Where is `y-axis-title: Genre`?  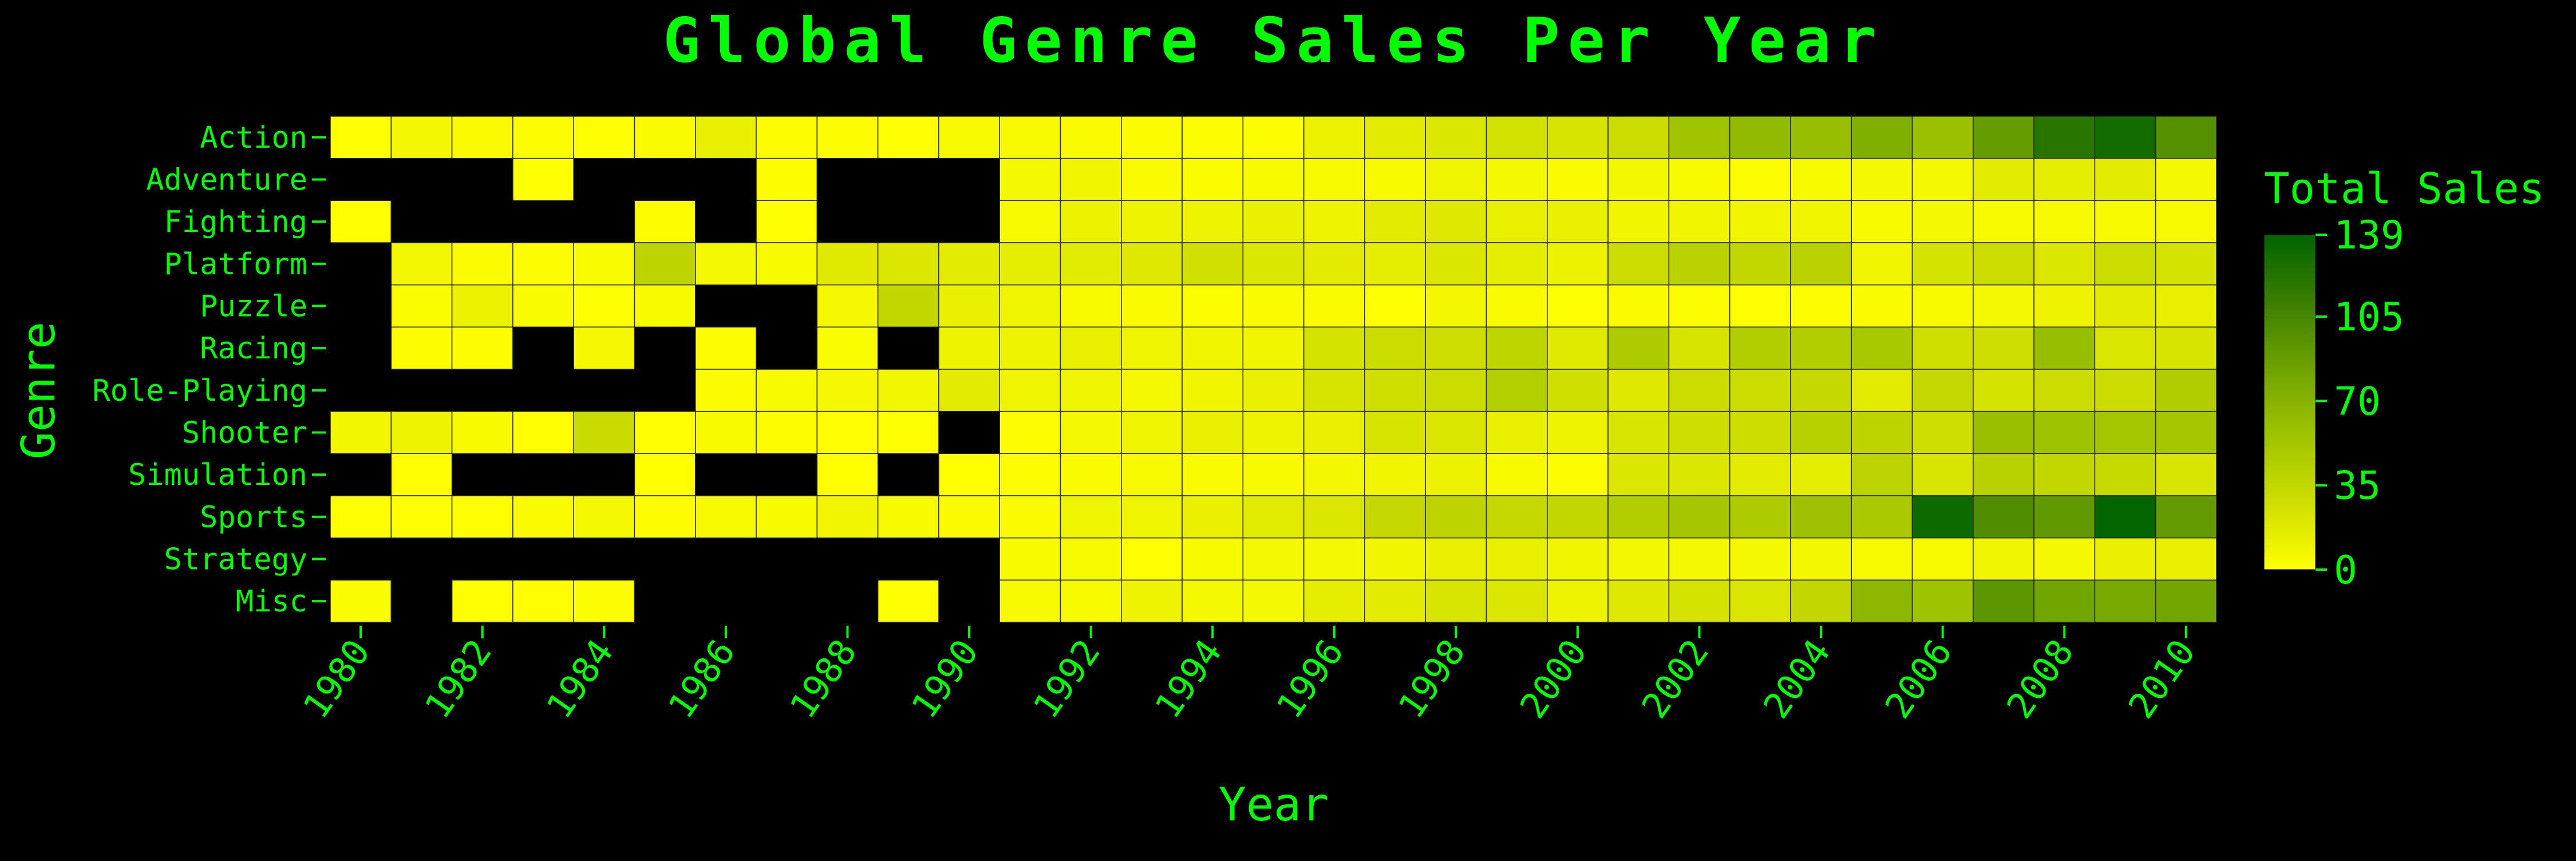
y-axis-title: Genre is located at coordinates (38, 391).